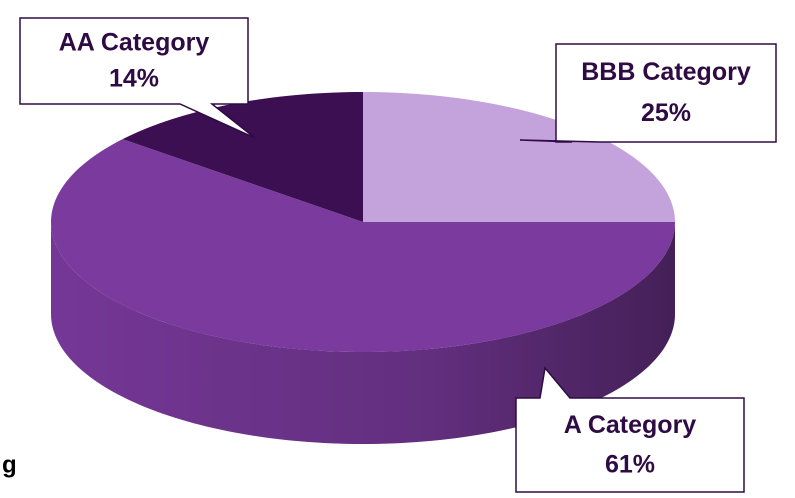 This screenshot has height=498, width=795. What do you see at coordinates (666, 72) in the screenshot?
I see `callout-category: BBB Category` at bounding box center [666, 72].